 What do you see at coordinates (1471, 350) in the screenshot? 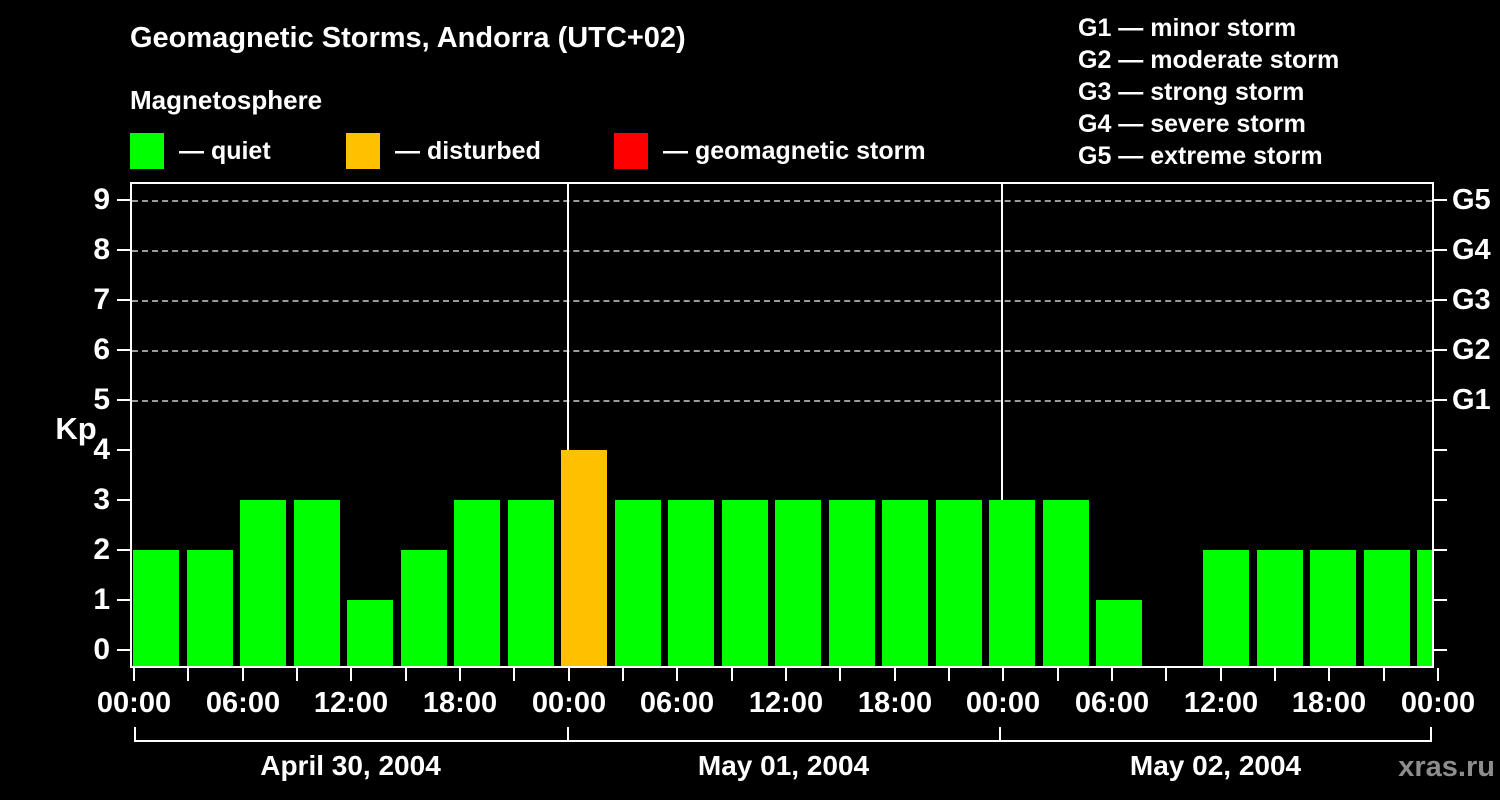
I see `g-level-label: G2` at bounding box center [1471, 350].